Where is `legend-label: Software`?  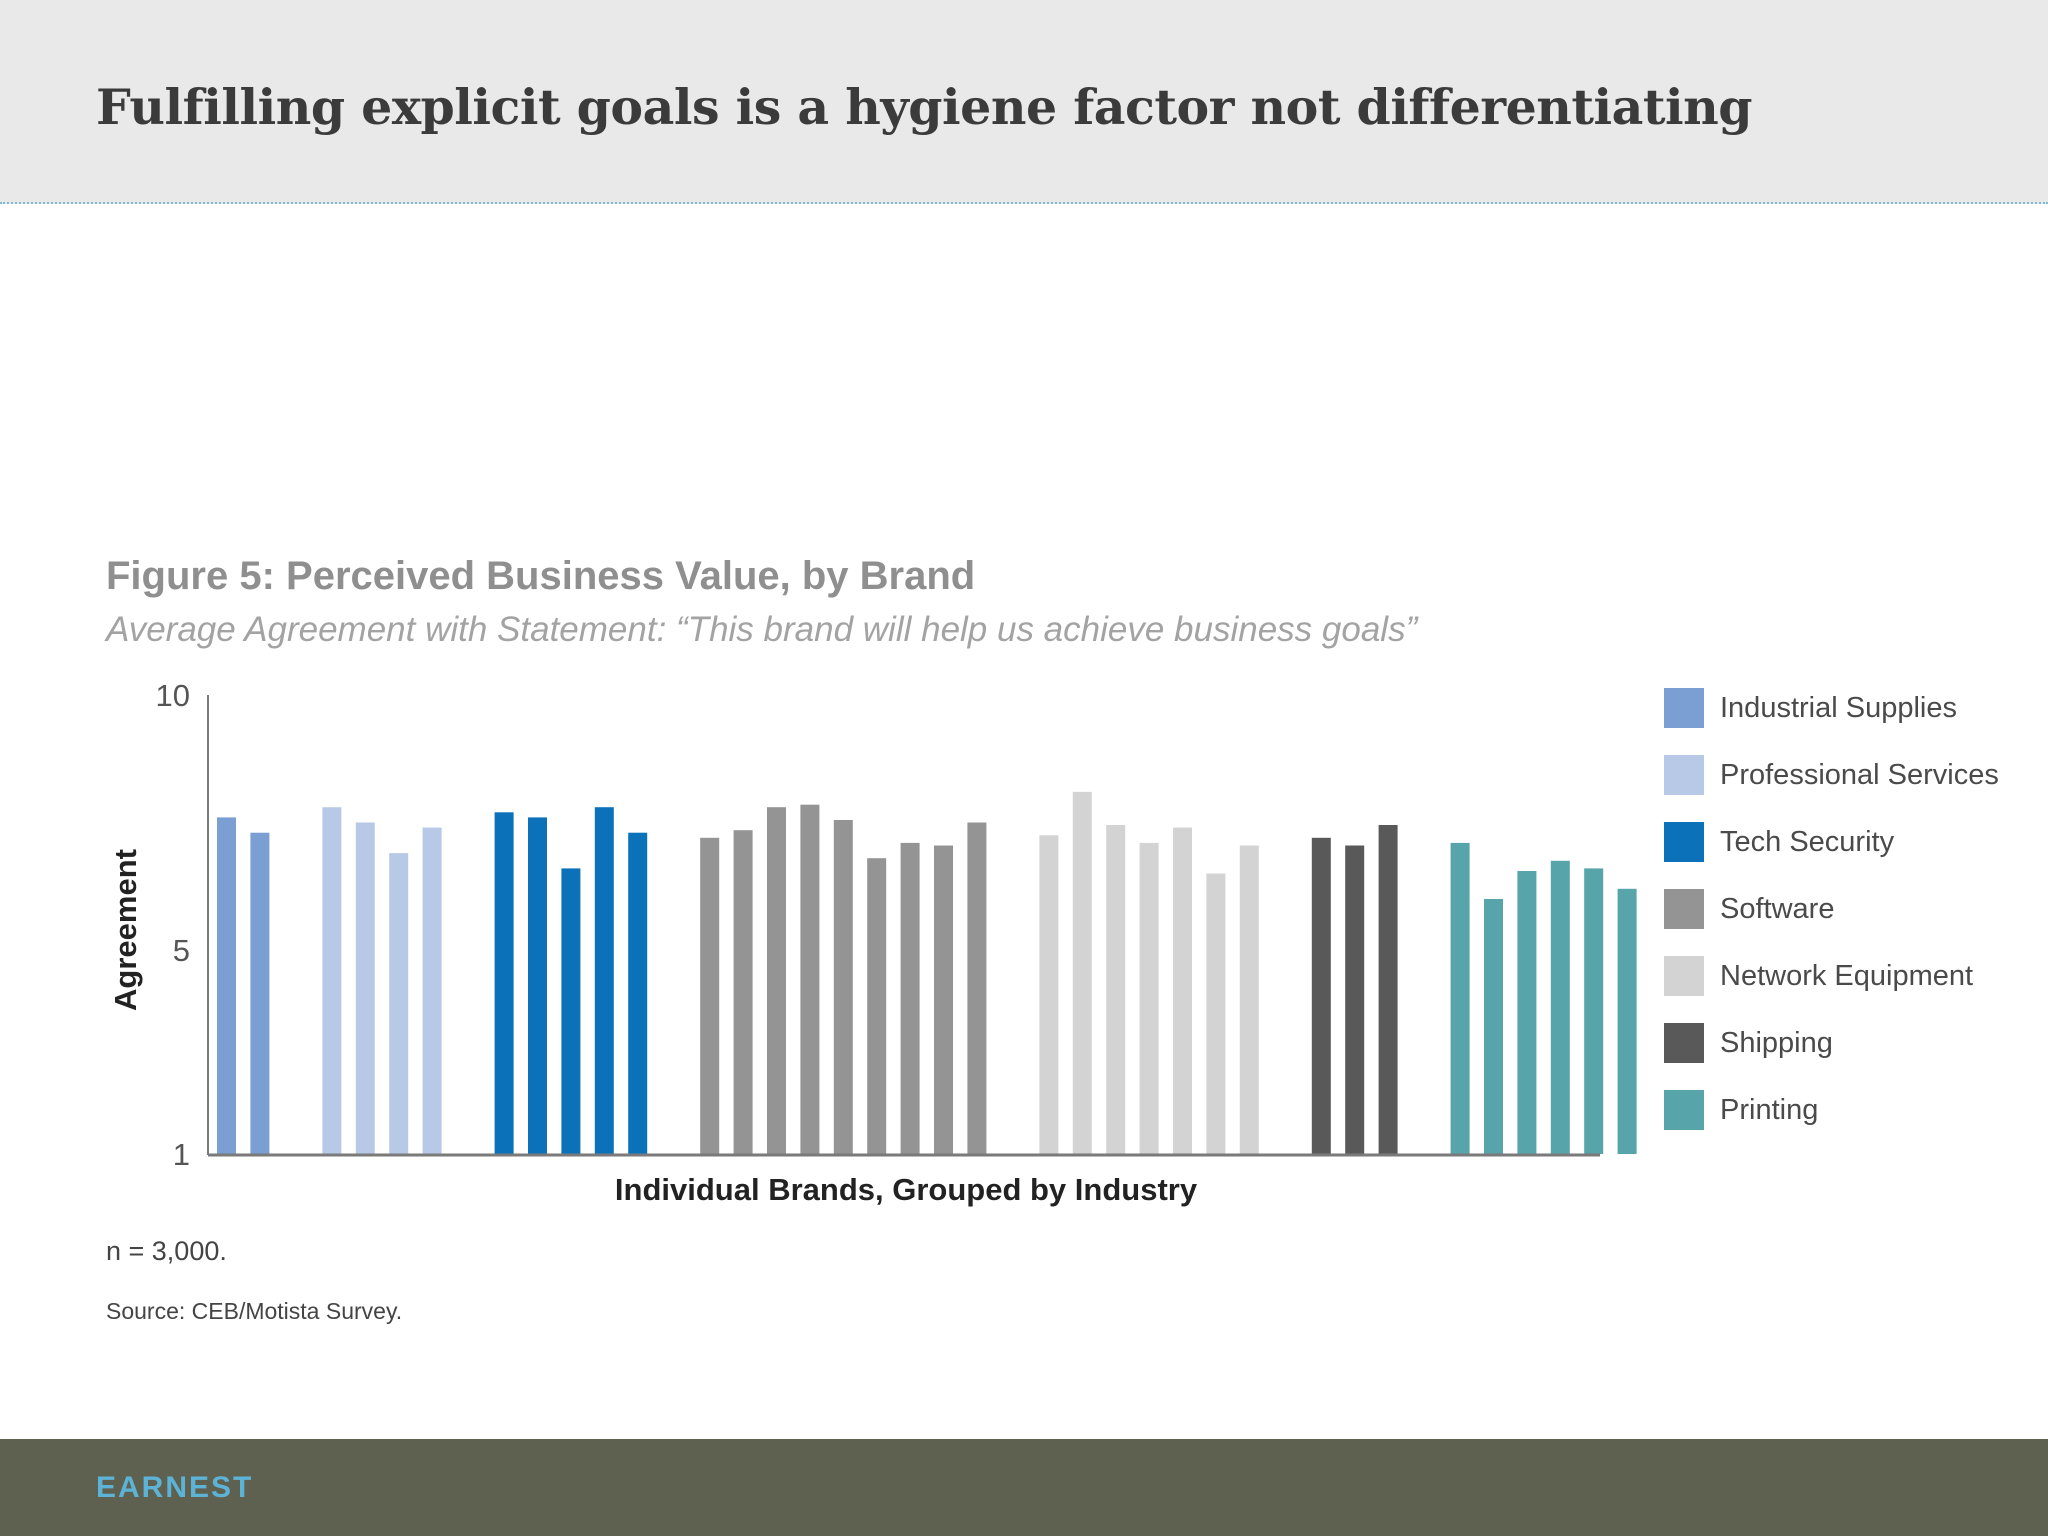 legend-label: Software is located at coordinates (1777, 909).